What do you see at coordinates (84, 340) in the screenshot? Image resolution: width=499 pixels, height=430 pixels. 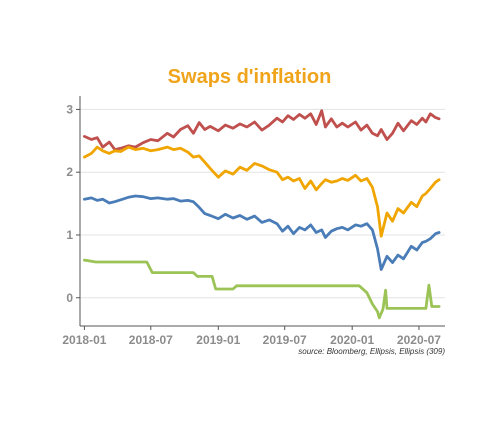 I see `x-tick-label: 2018-01` at bounding box center [84, 340].